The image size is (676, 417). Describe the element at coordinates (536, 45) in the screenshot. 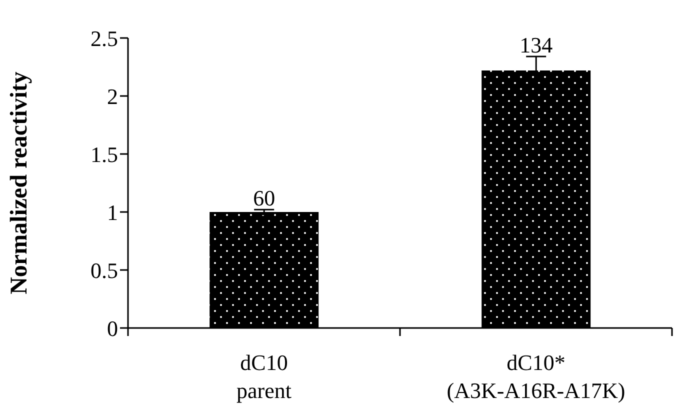

I see `annotation: 134` at that location.